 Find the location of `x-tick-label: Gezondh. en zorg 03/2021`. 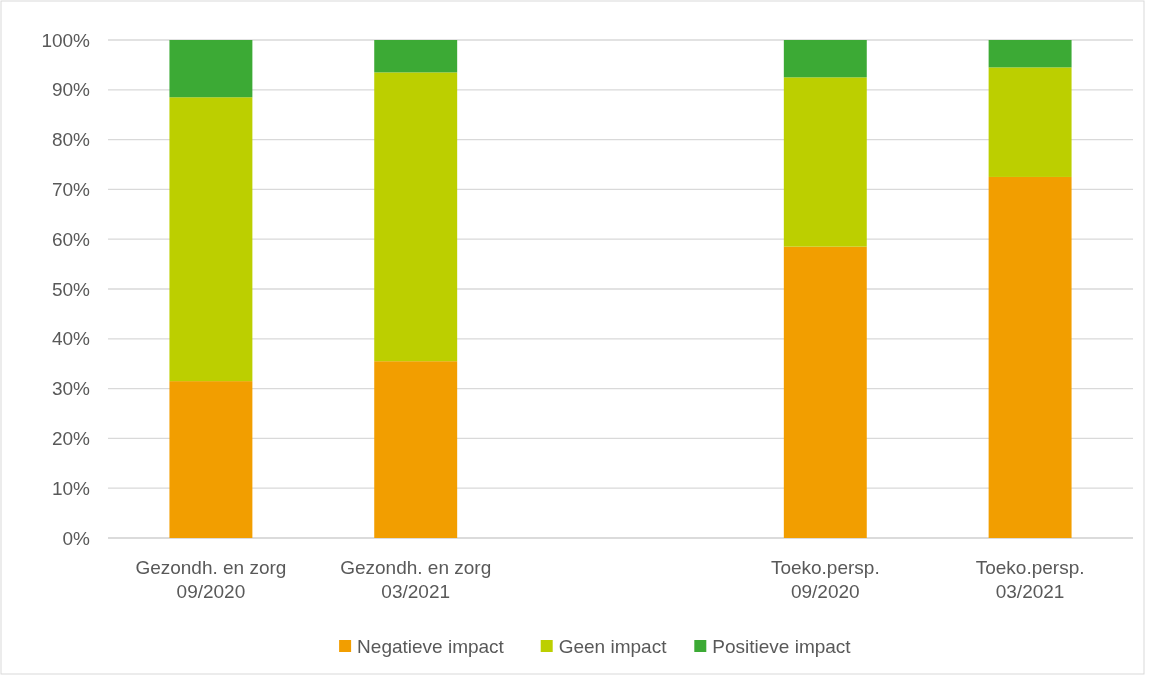

x-tick-label: Gezondh. en zorg 03/2021 is located at coordinates (416, 579).